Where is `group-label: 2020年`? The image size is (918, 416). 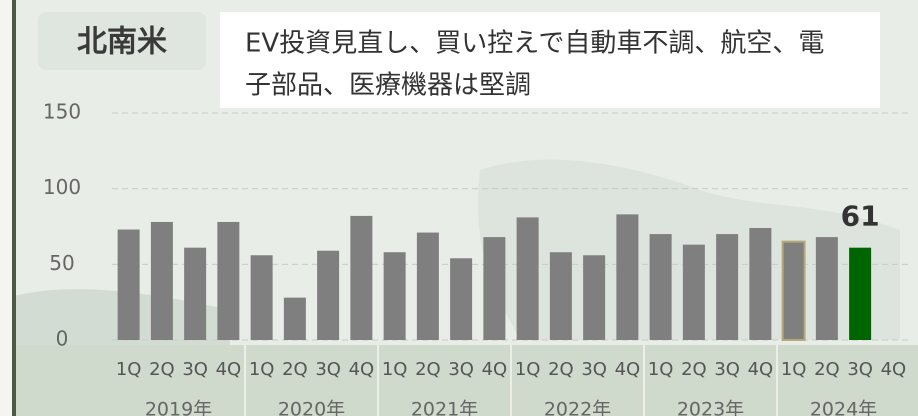
group-label: 2020年 is located at coordinates (311, 407).